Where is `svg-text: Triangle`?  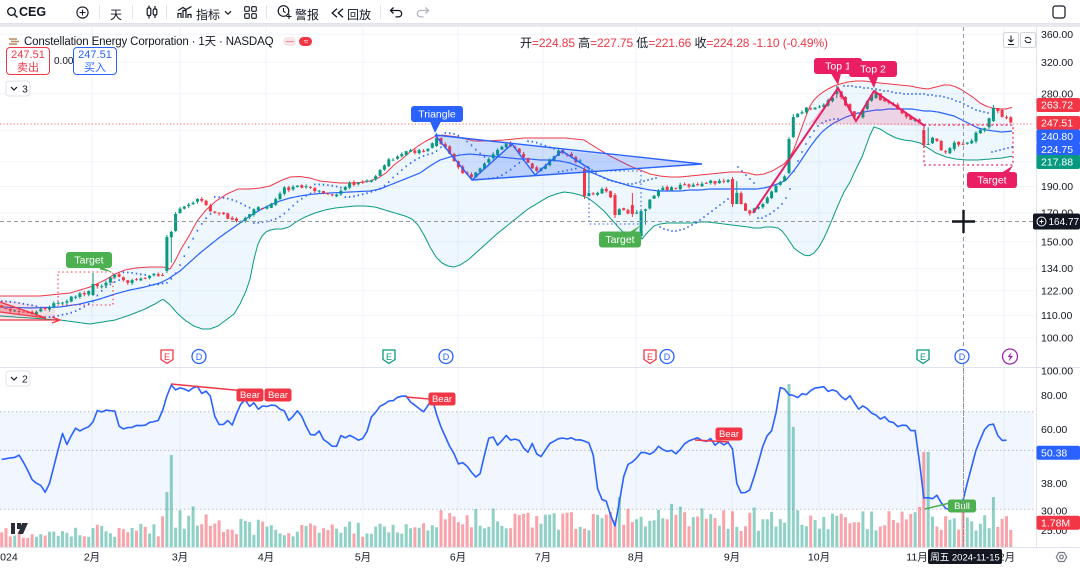
svg-text: Triangle is located at coordinates (437, 115).